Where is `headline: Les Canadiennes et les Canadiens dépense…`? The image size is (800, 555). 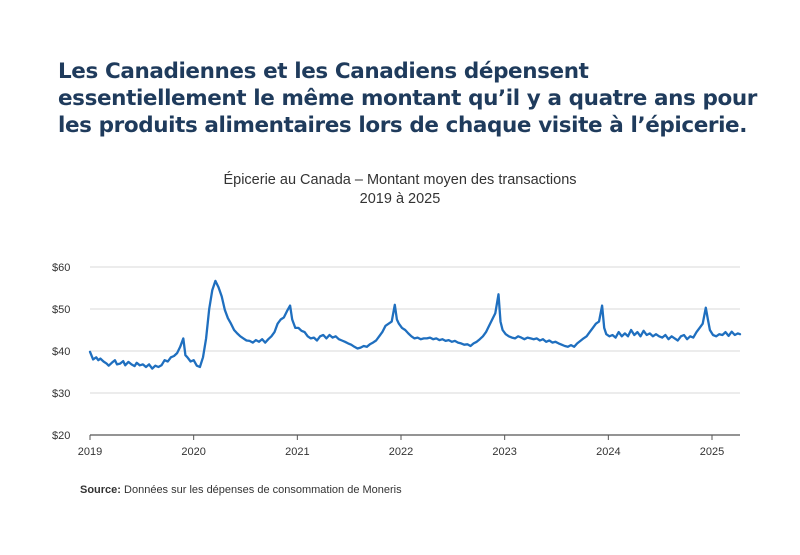 headline: Les Canadiennes et les Canadiens dépense… is located at coordinates (407, 98).